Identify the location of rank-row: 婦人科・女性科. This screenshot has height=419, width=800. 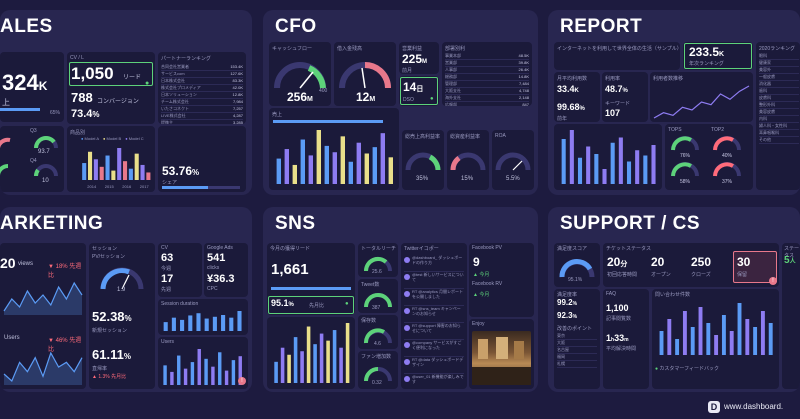
(779, 126).